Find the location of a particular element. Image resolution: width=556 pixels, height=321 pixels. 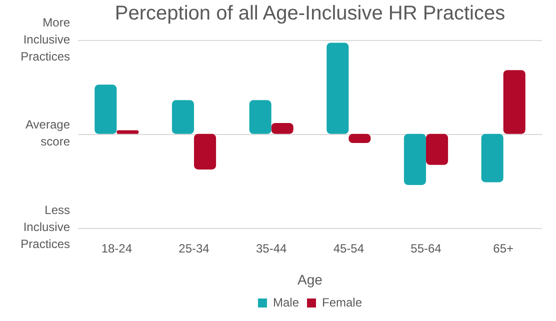

legend-label: Female is located at coordinates (342, 302).